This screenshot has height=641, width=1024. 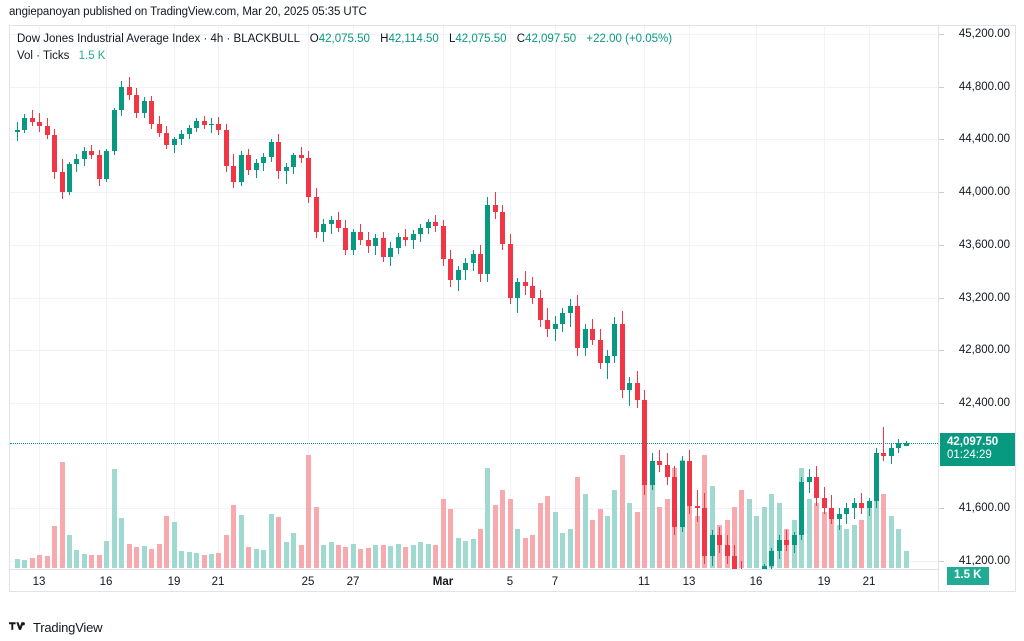 What do you see at coordinates (984, 86) in the screenshot?
I see `price-axis-tick-label: 44,800.00` at bounding box center [984, 86].